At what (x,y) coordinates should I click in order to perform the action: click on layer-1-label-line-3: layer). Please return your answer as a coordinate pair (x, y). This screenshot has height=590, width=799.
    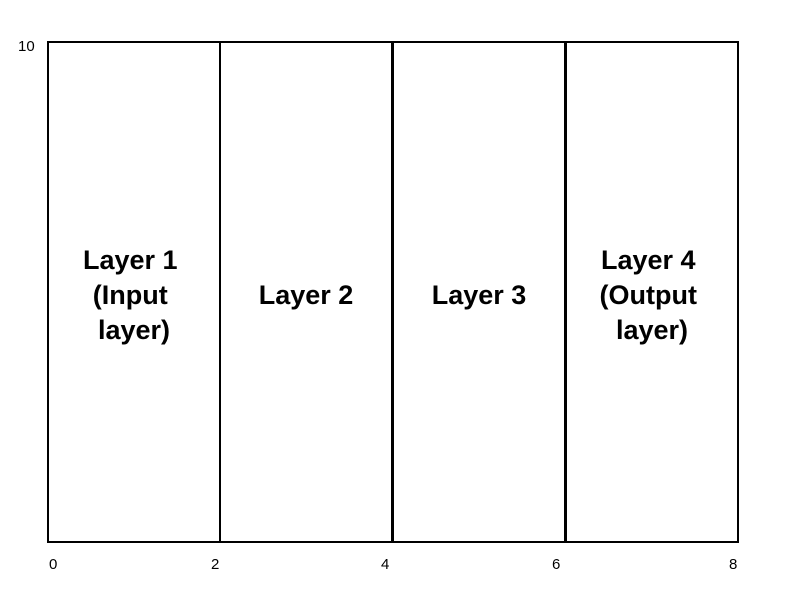
    Looking at the image, I should click on (134, 330).